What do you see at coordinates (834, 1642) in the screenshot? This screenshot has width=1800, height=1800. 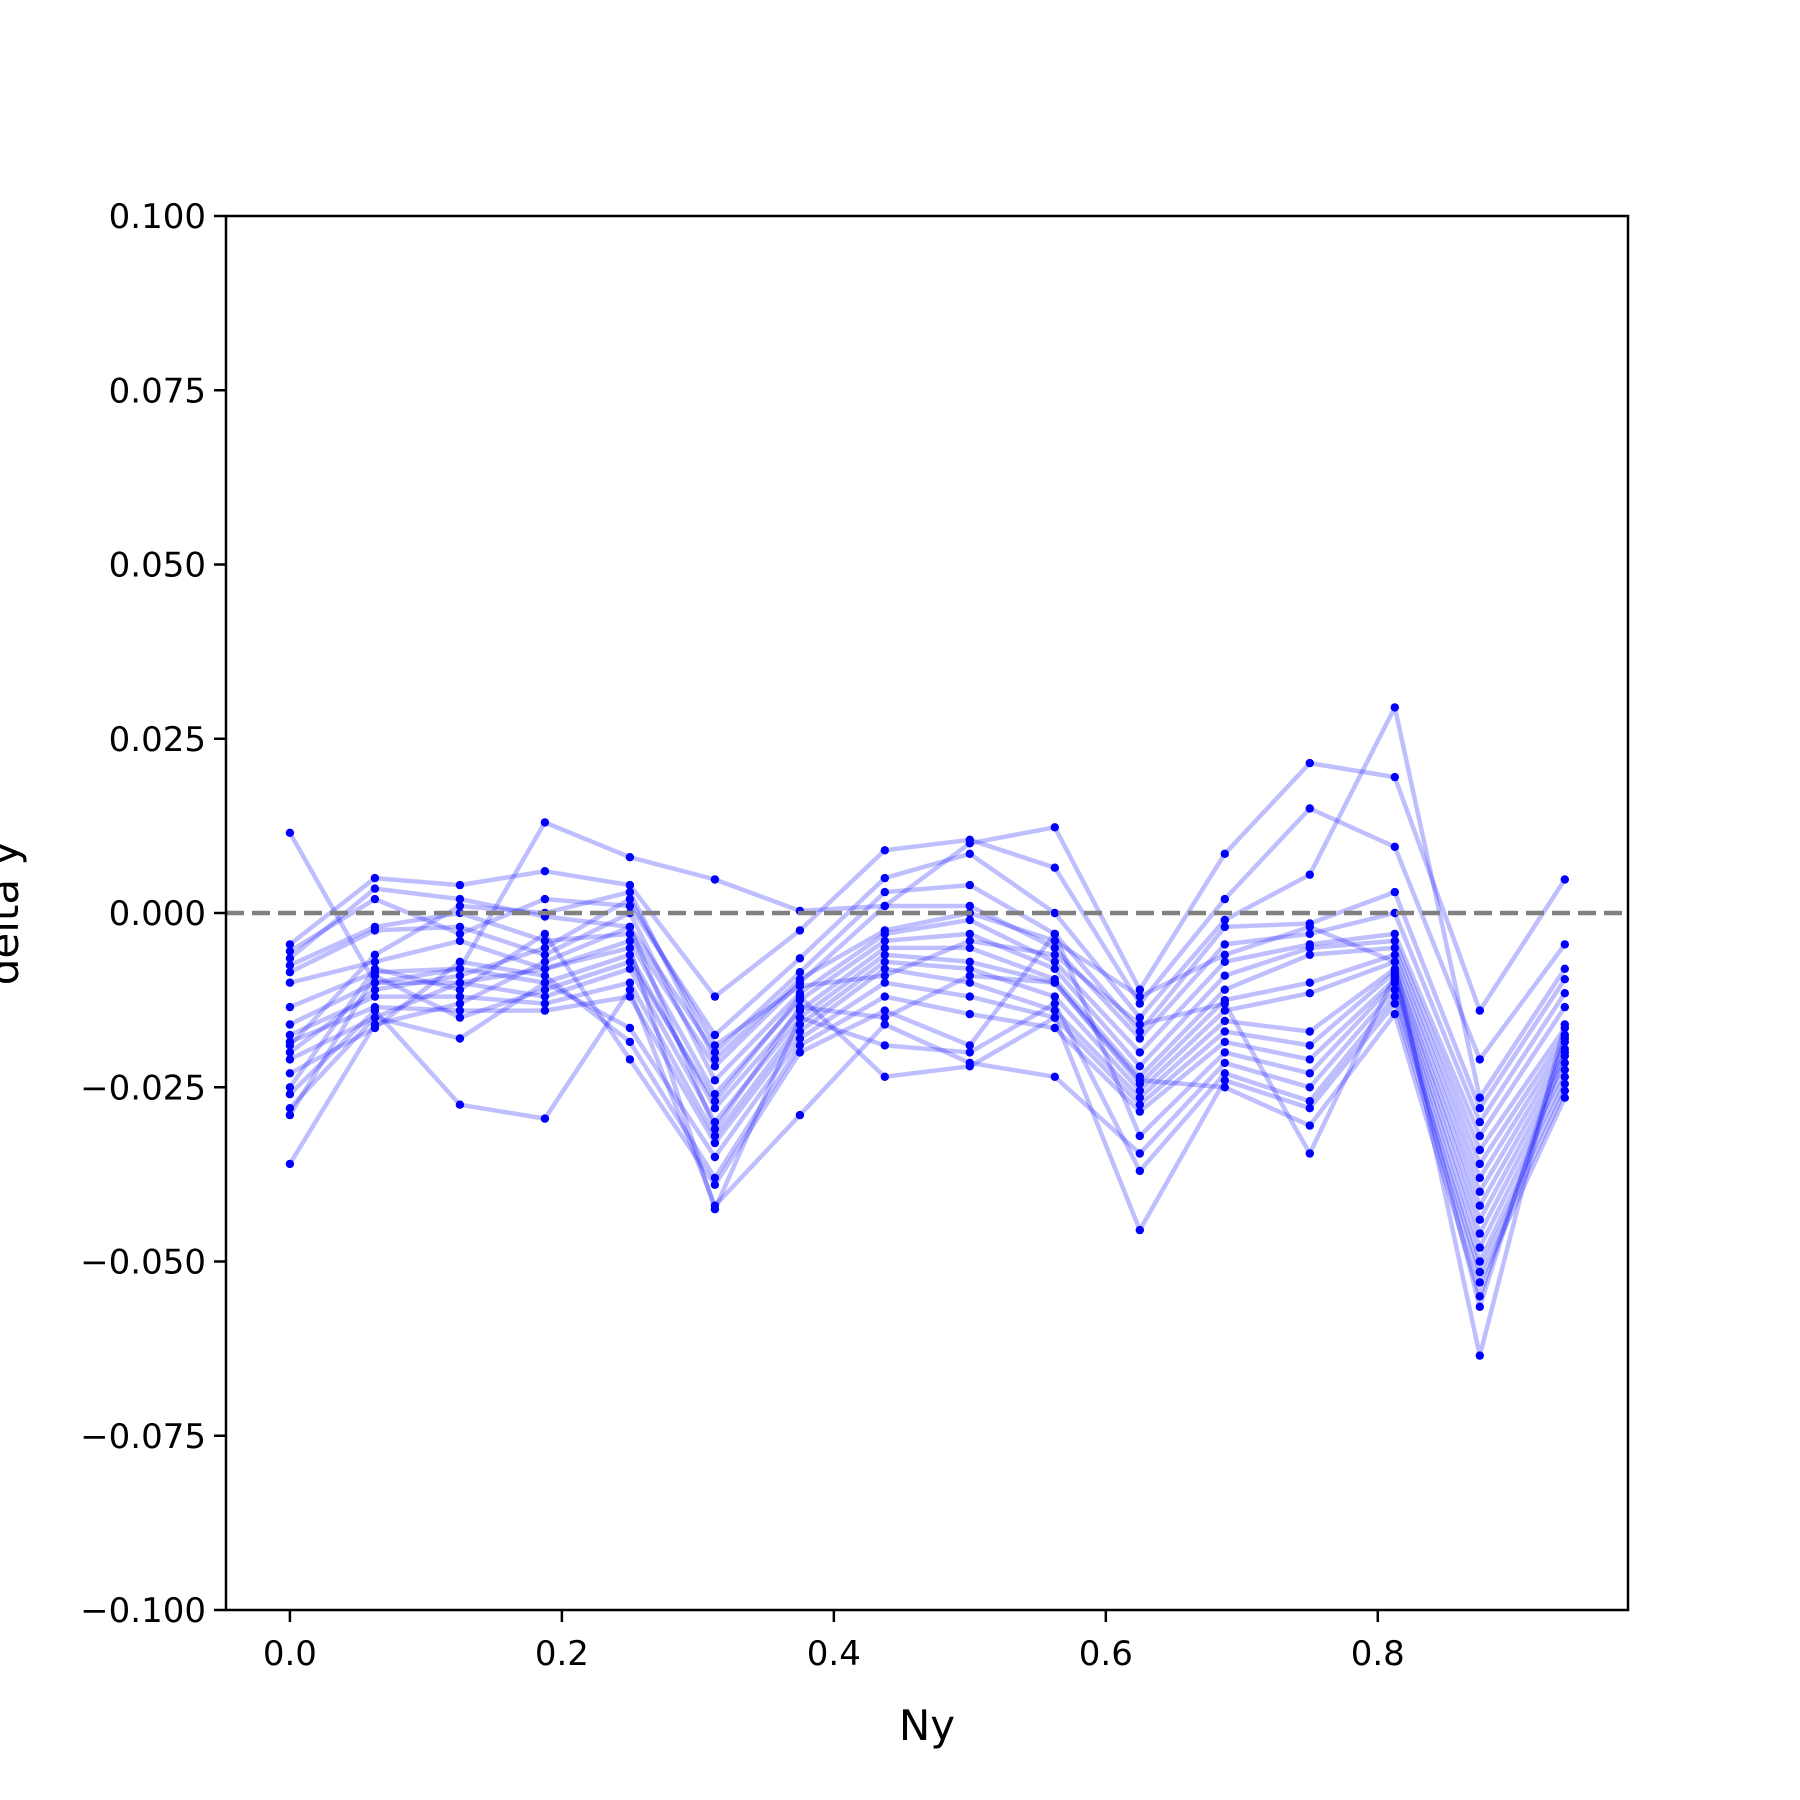 I see `x-axis: 0.0 0.2 0.4 0.6 0.8` at bounding box center [834, 1642].